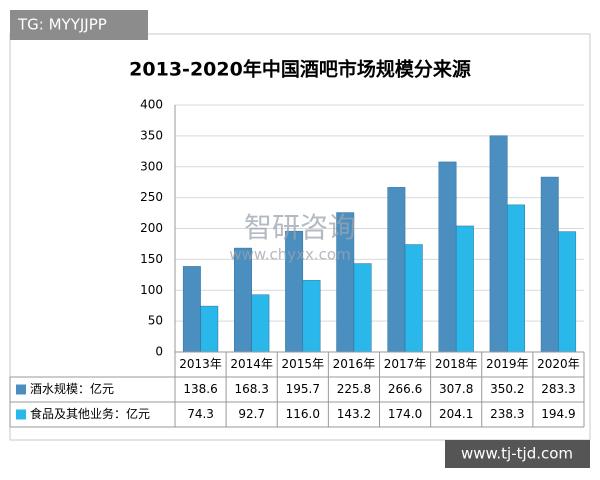 The height and width of the screenshot is (480, 600). Describe the element at coordinates (558, 364) in the screenshot. I see `x-tick-label: 2020年` at that location.